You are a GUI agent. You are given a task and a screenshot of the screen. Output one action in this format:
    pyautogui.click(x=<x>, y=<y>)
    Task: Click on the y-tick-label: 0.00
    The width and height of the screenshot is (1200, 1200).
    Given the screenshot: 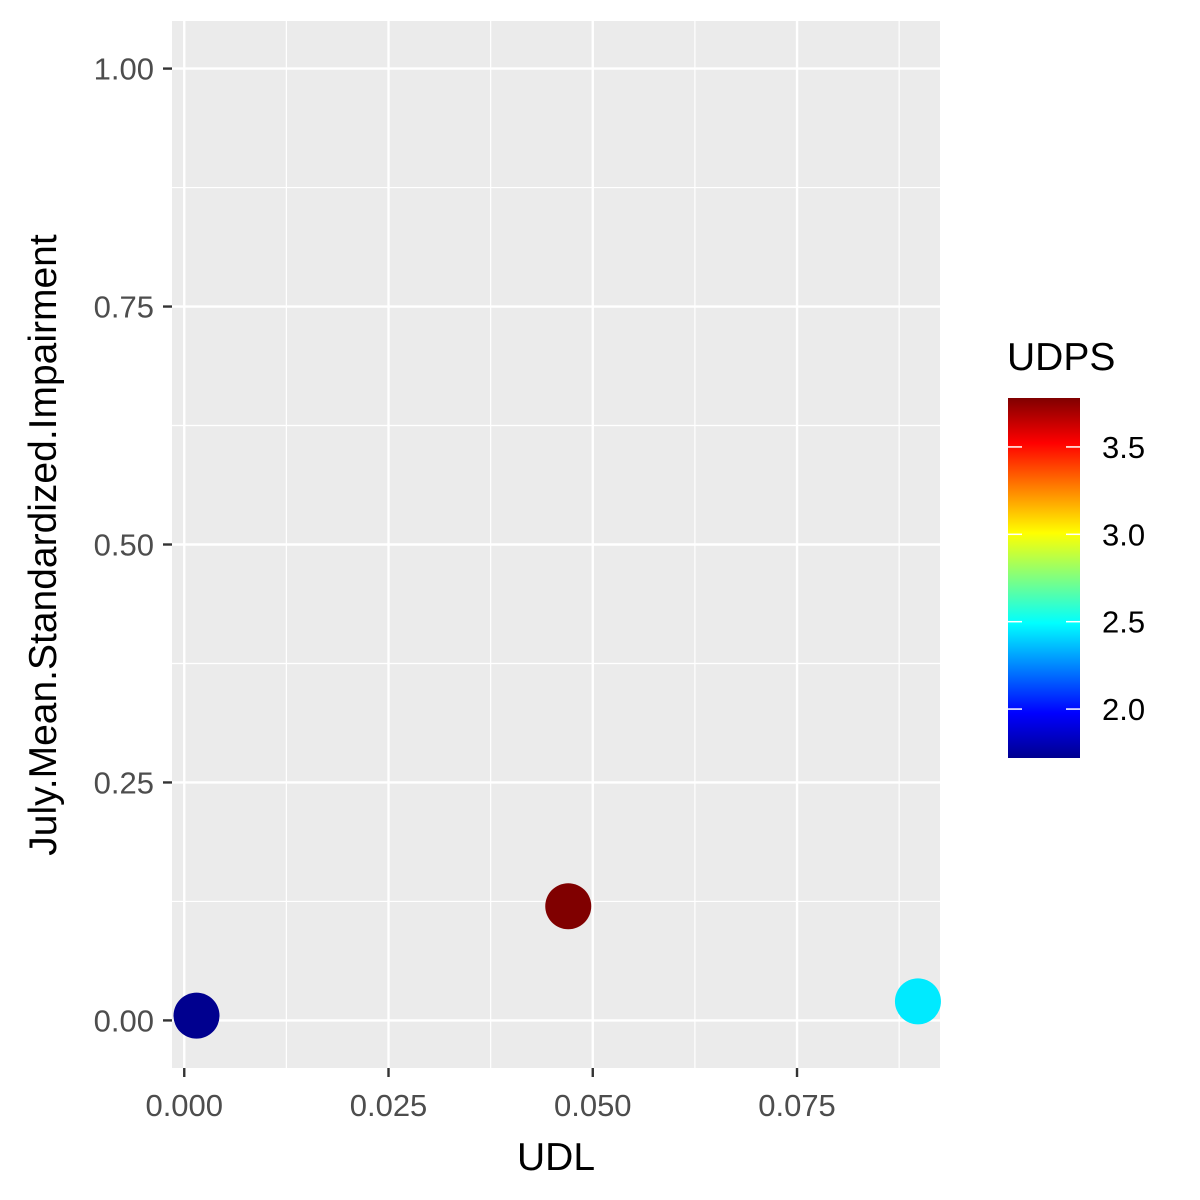 What is the action you would take?
    pyautogui.click(x=124, y=1020)
    